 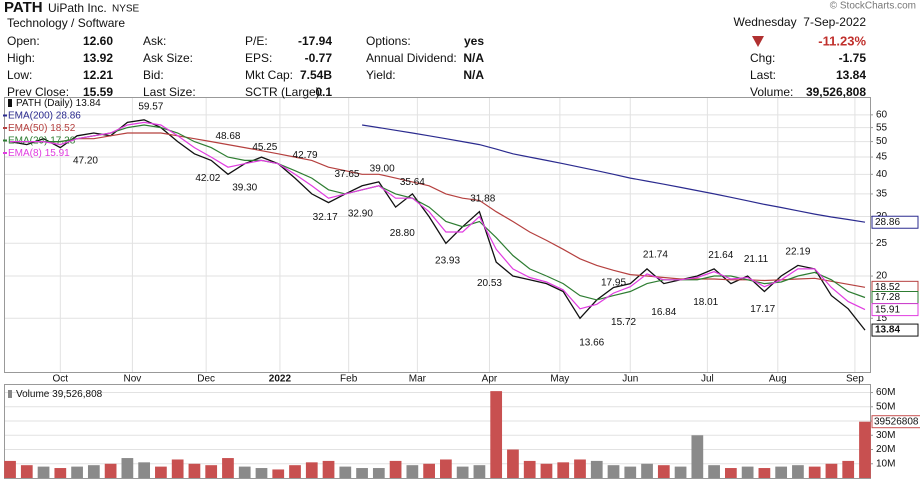 What do you see at coordinates (59, 394) in the screenshot?
I see `legend-entry: Volume 39,526,808` at bounding box center [59, 394].